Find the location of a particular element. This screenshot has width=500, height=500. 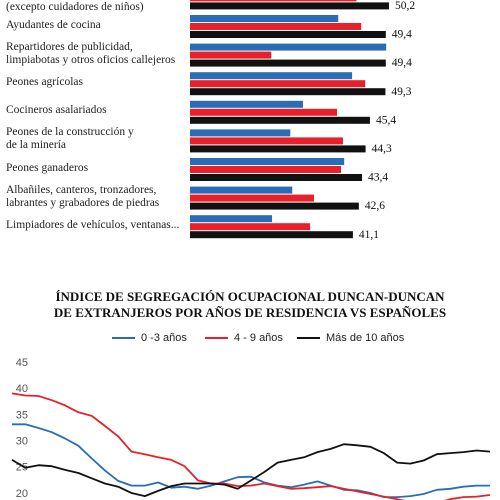

value-label: 44,3 is located at coordinates (382, 149).